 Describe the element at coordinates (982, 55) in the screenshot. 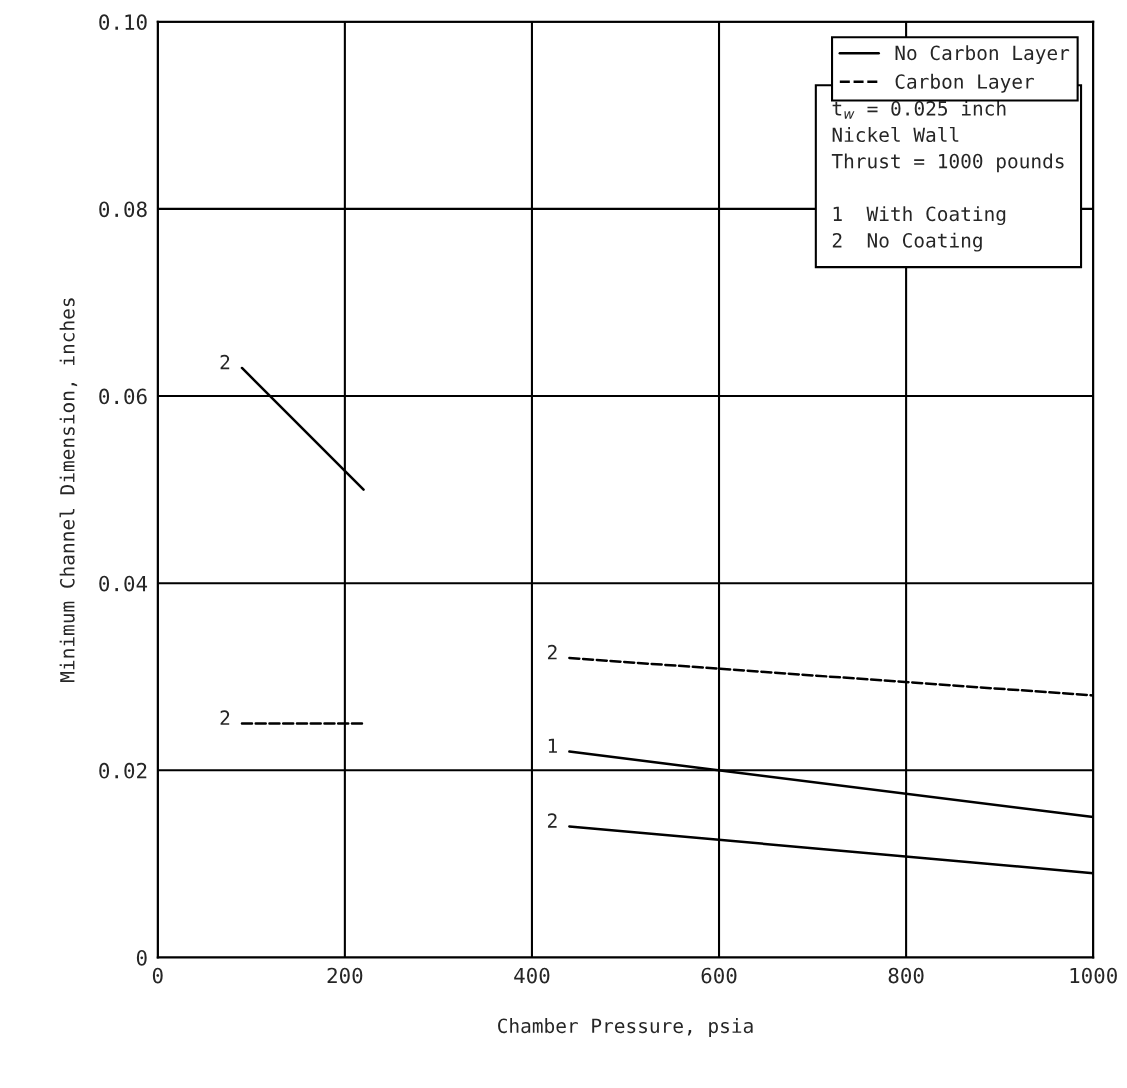

I see `legend-label: No Carbon Layer` at that location.